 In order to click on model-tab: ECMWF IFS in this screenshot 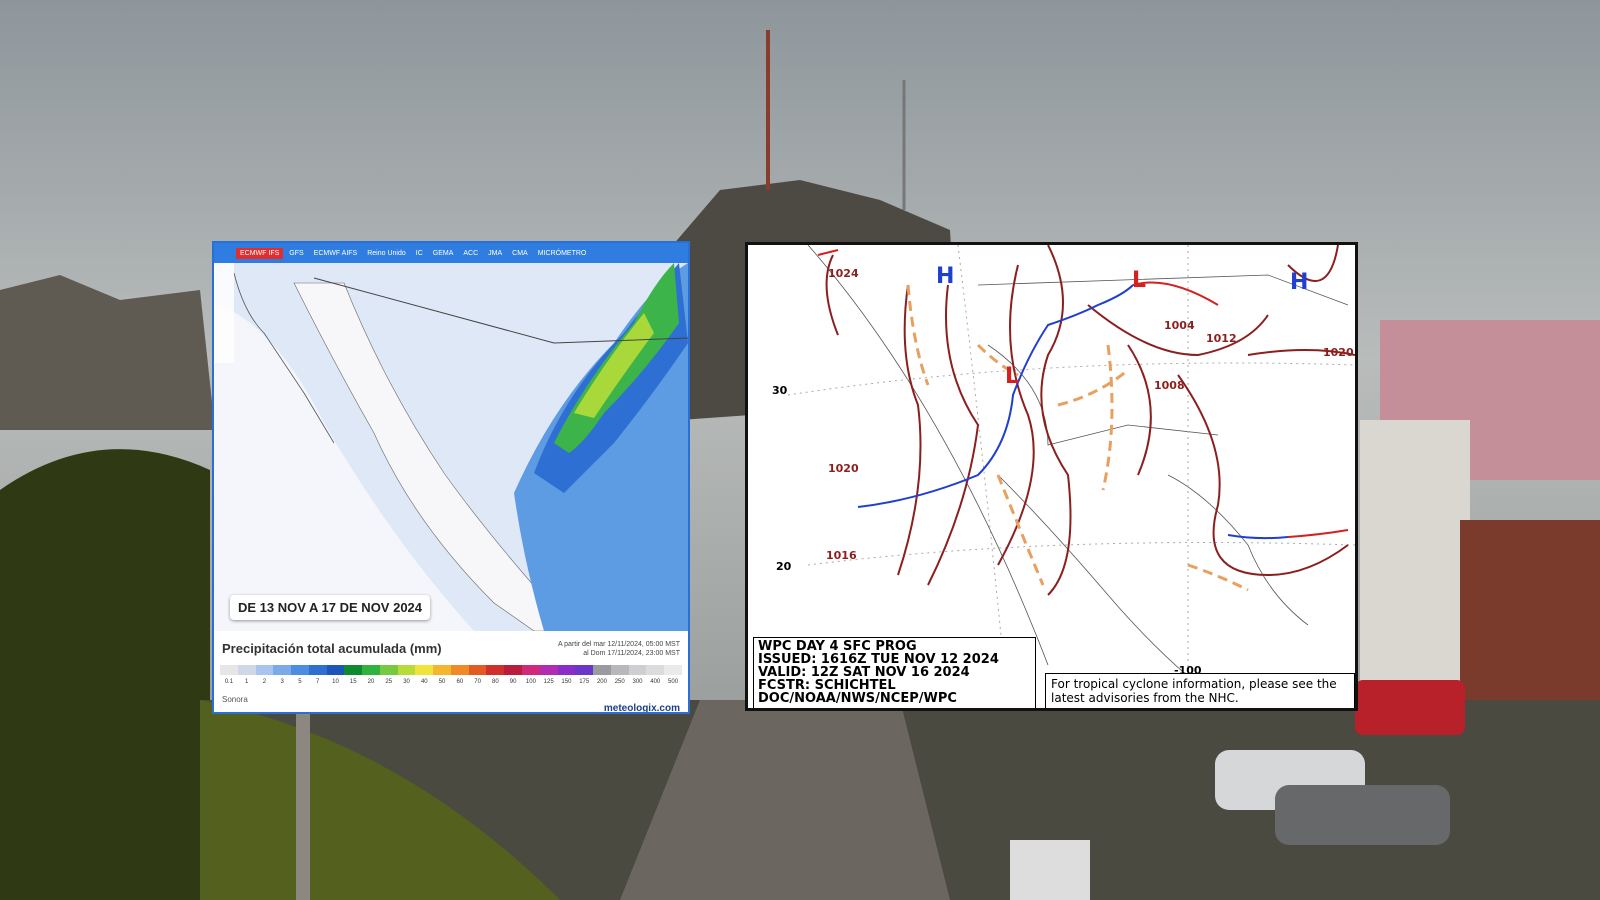, I will do `click(260, 253)`.